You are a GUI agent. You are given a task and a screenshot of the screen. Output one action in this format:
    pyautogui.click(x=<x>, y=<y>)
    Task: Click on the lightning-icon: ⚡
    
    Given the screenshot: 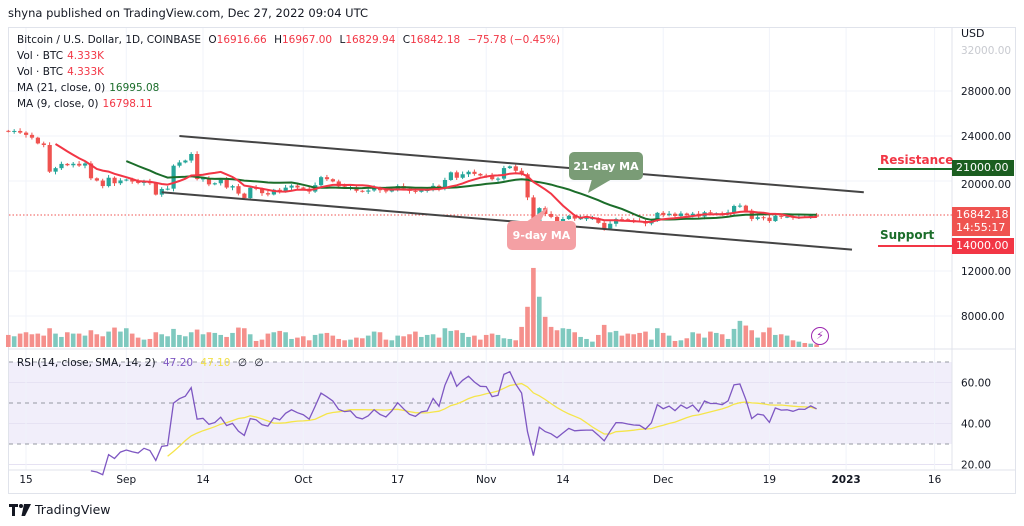 What is the action you would take?
    pyautogui.click(x=820, y=336)
    